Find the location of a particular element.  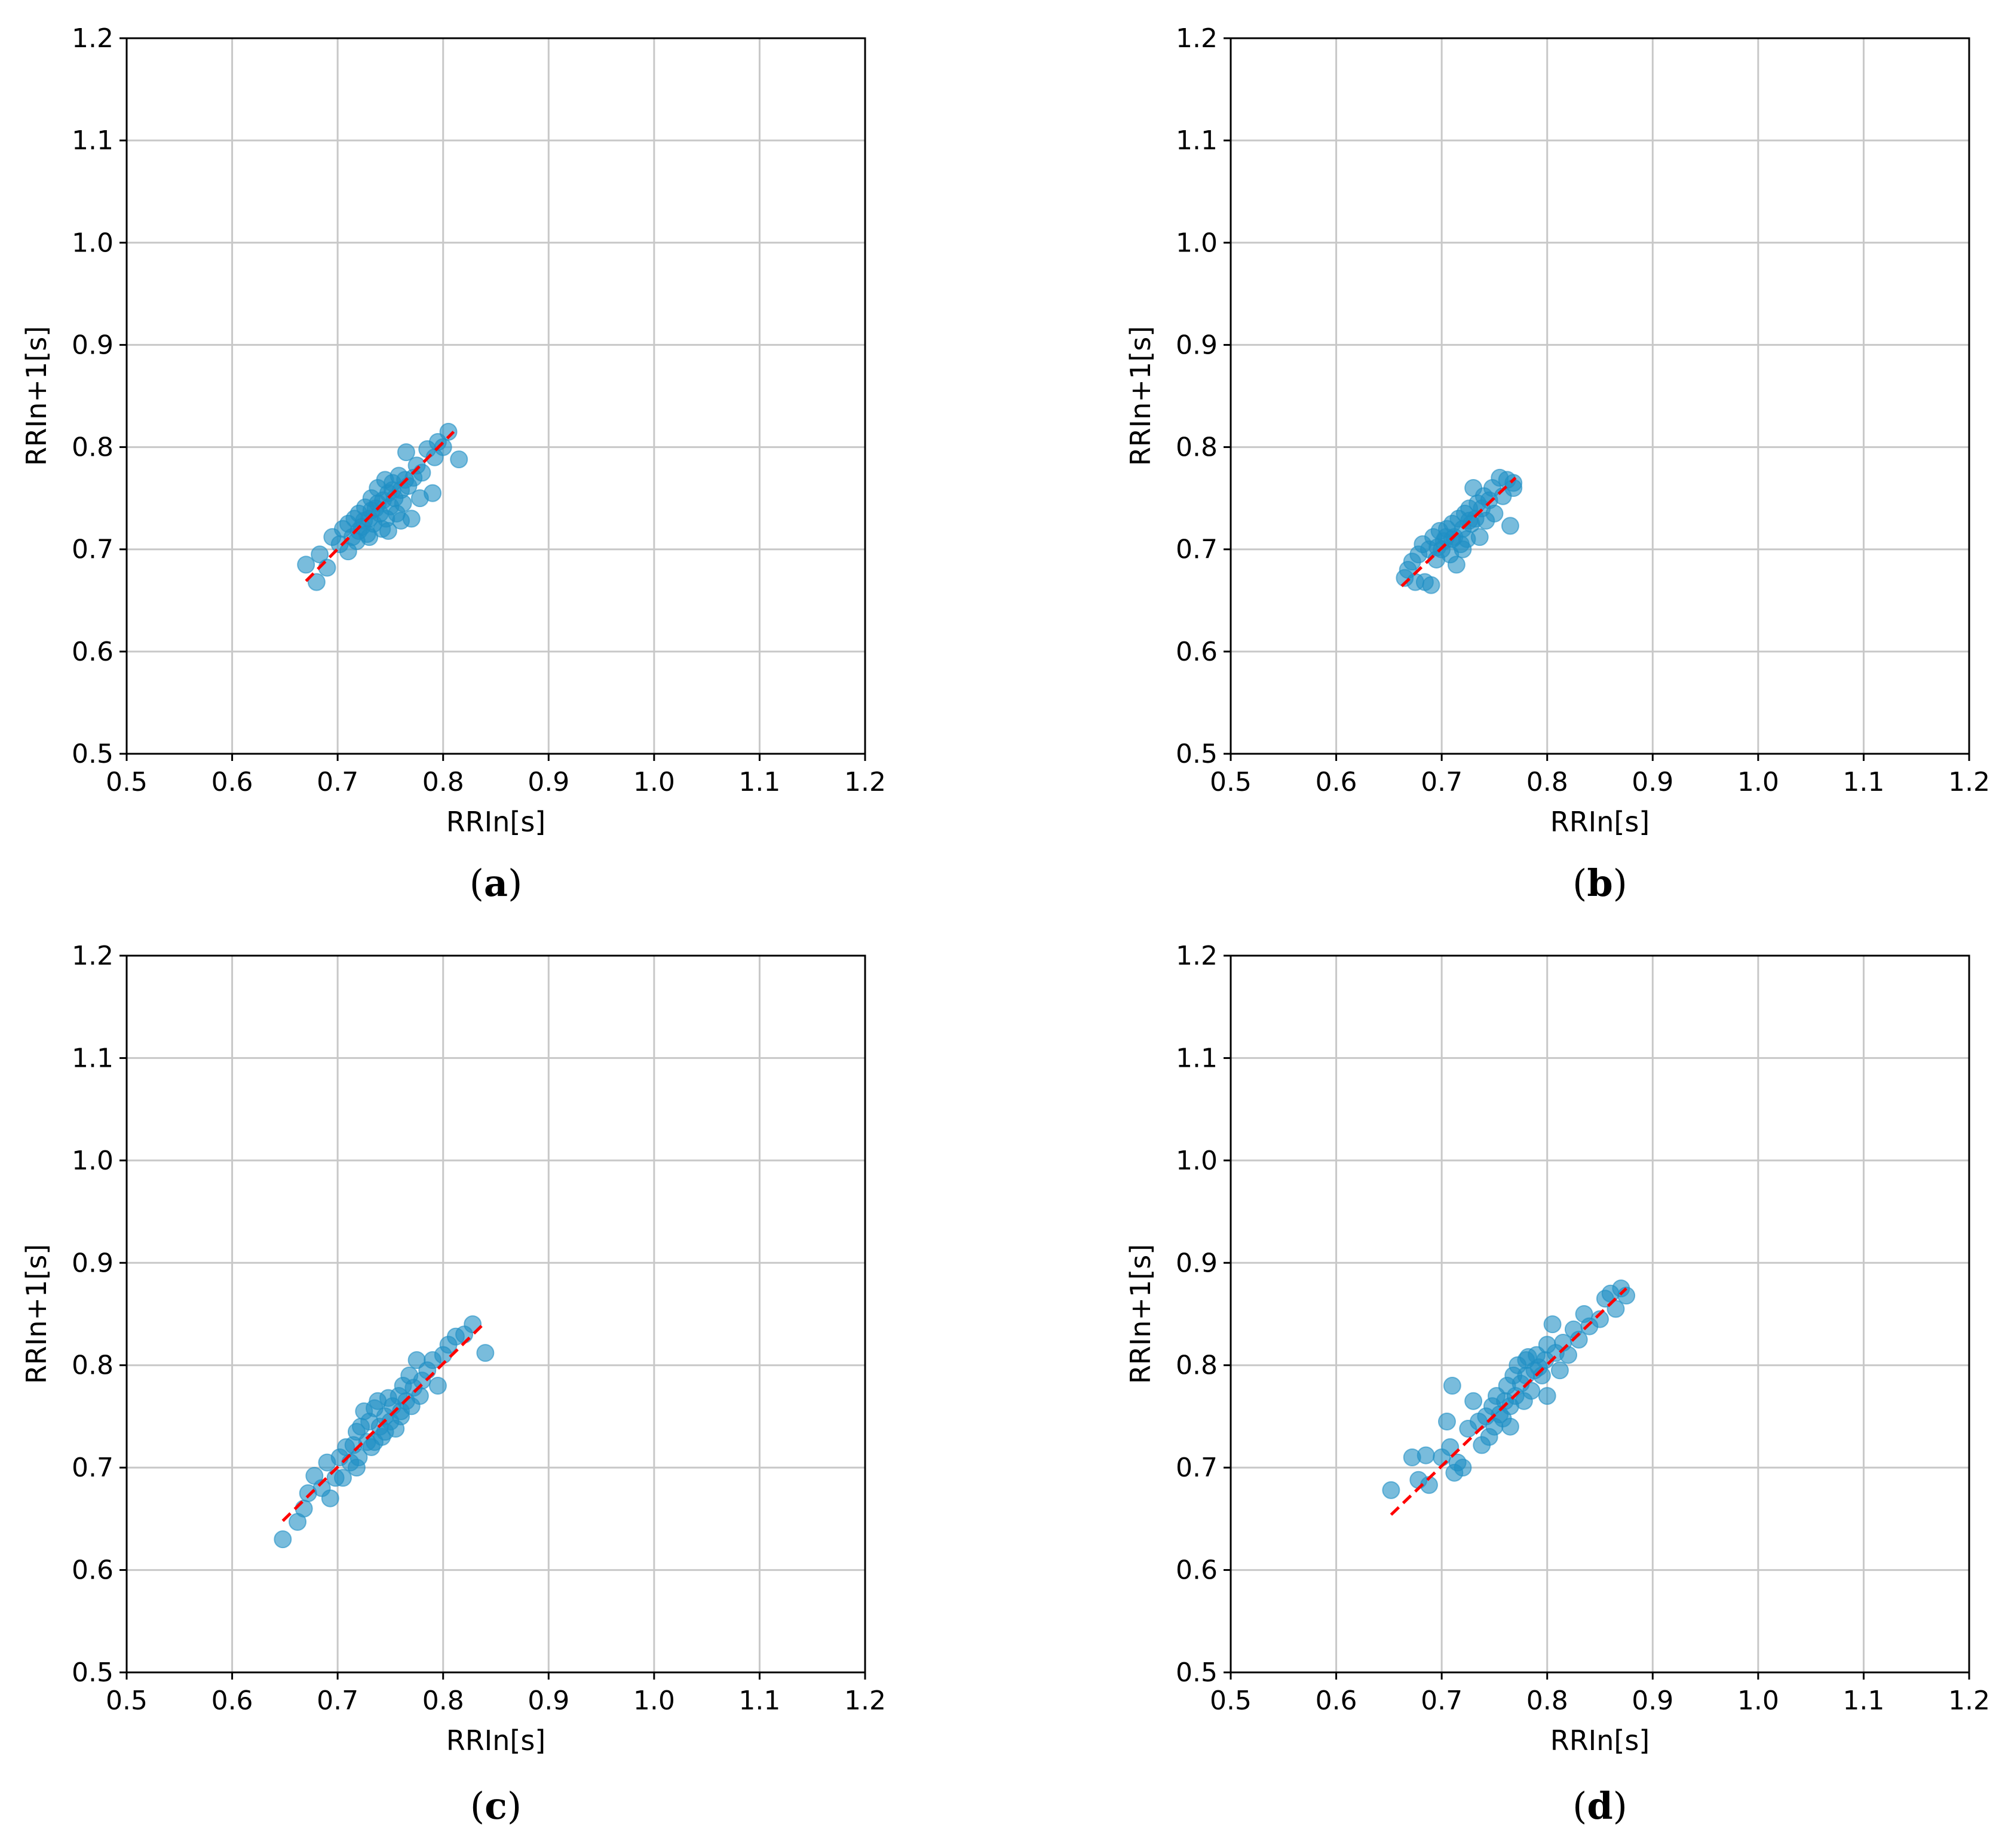

panel-caption: (d) is located at coordinates (1599, 1806).